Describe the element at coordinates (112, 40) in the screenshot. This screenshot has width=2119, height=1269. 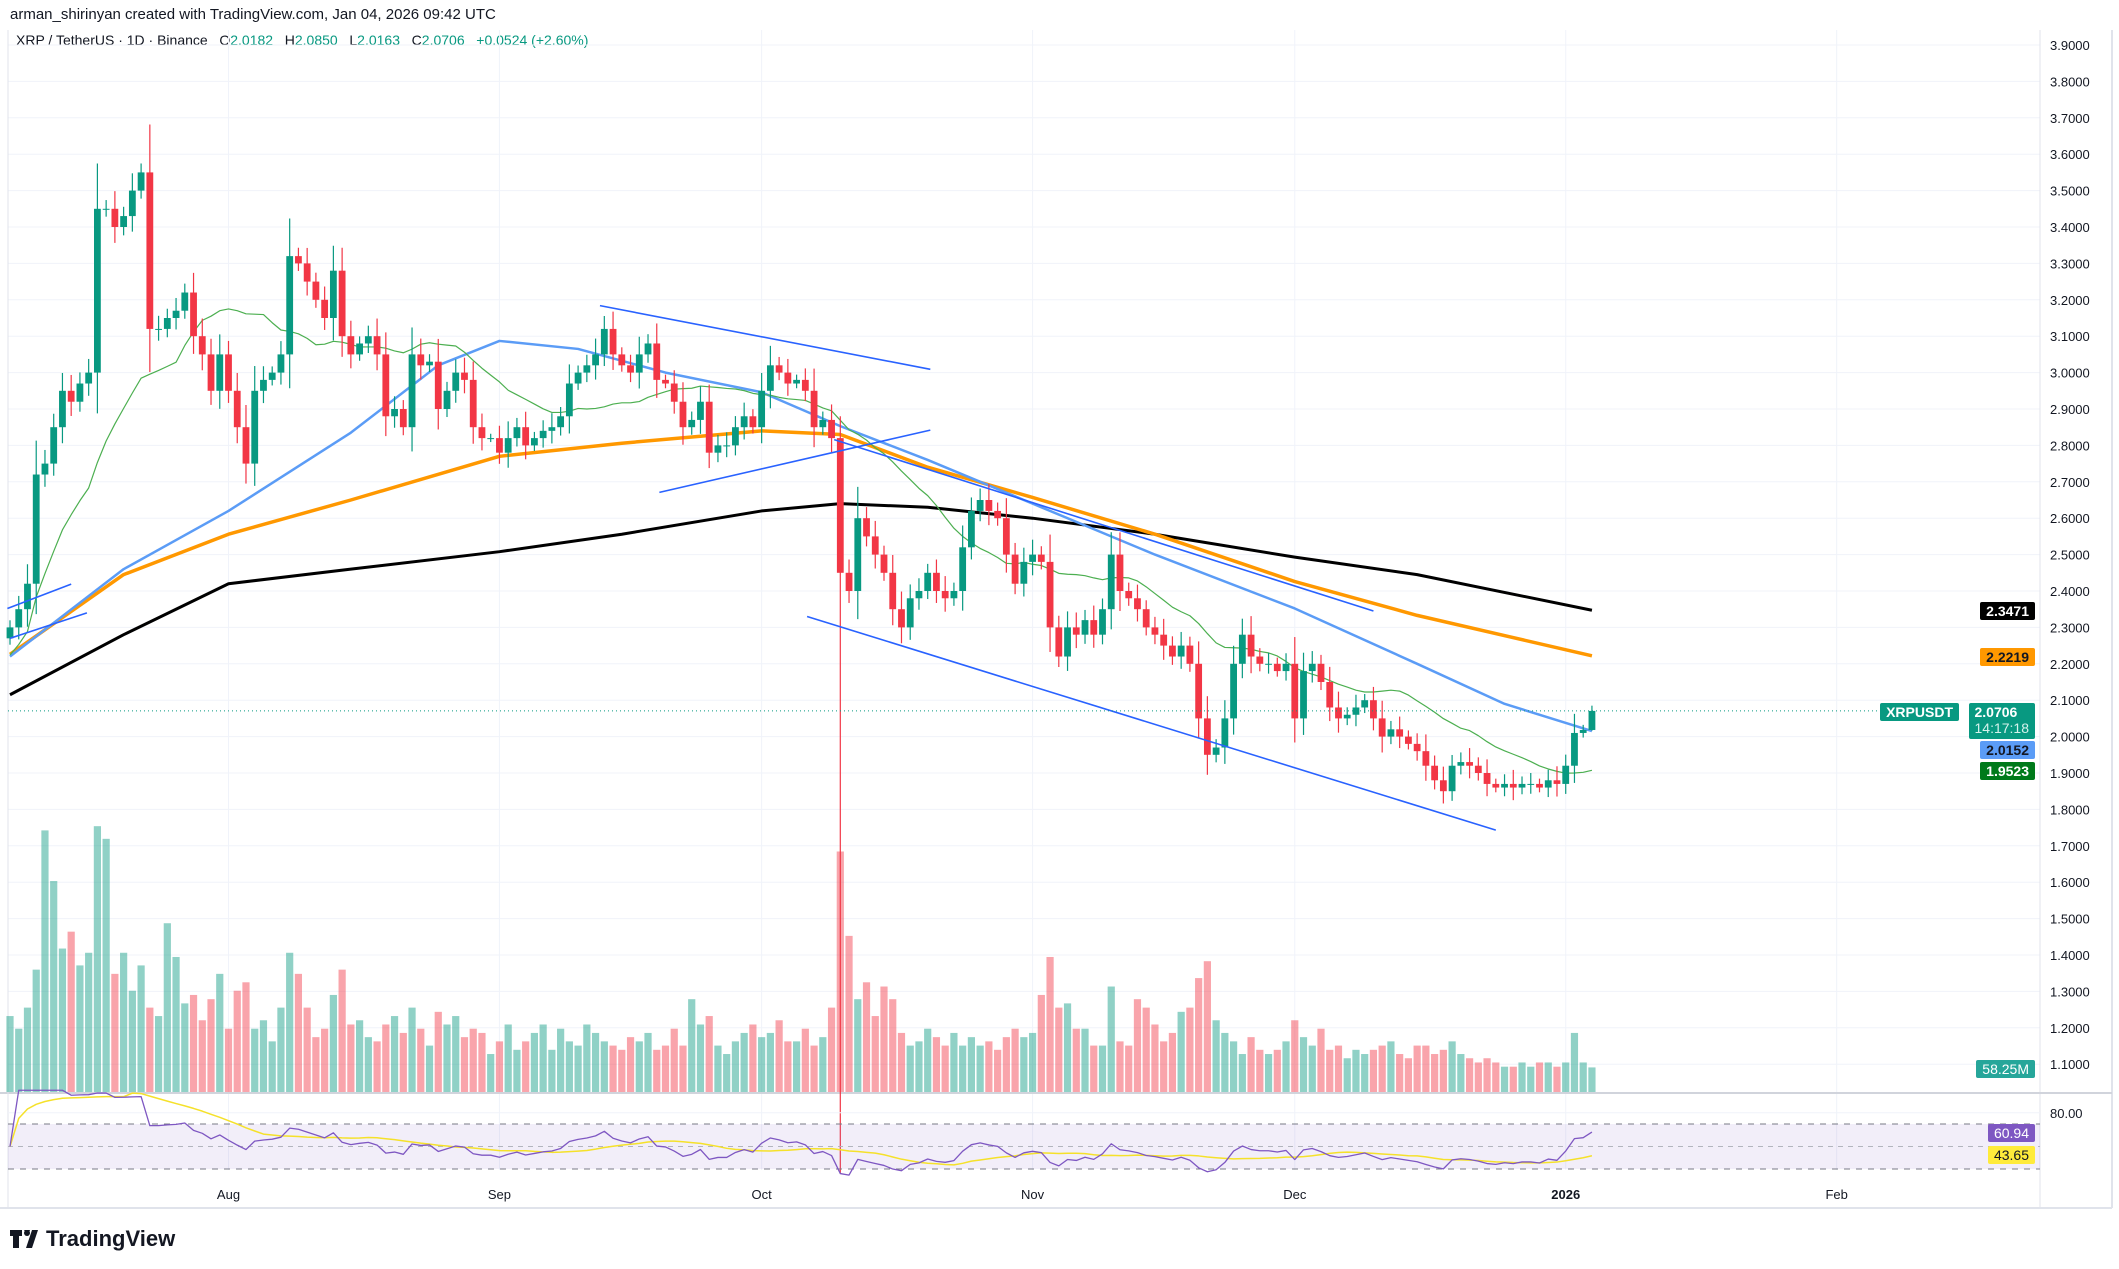
I see `symbol-name: XRP / TetherUS · 1D · Binance` at that location.